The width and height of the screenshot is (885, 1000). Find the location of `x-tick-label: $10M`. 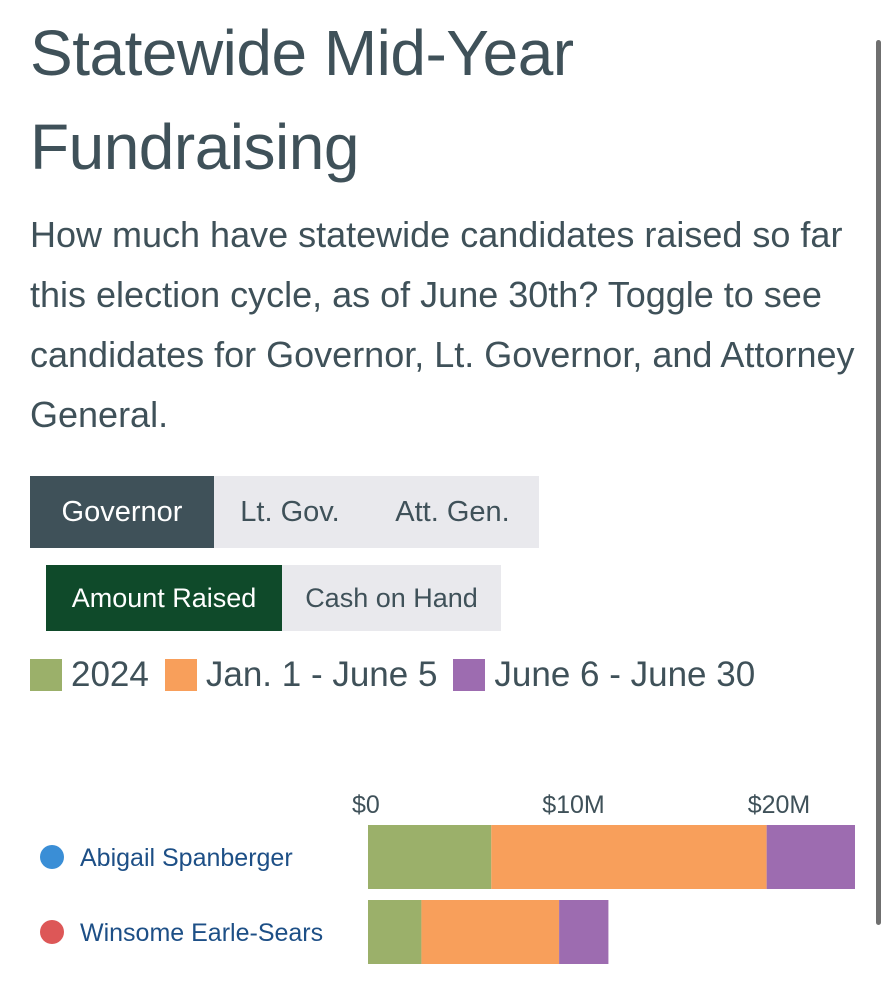

x-tick-label: $10M is located at coordinates (573, 805).